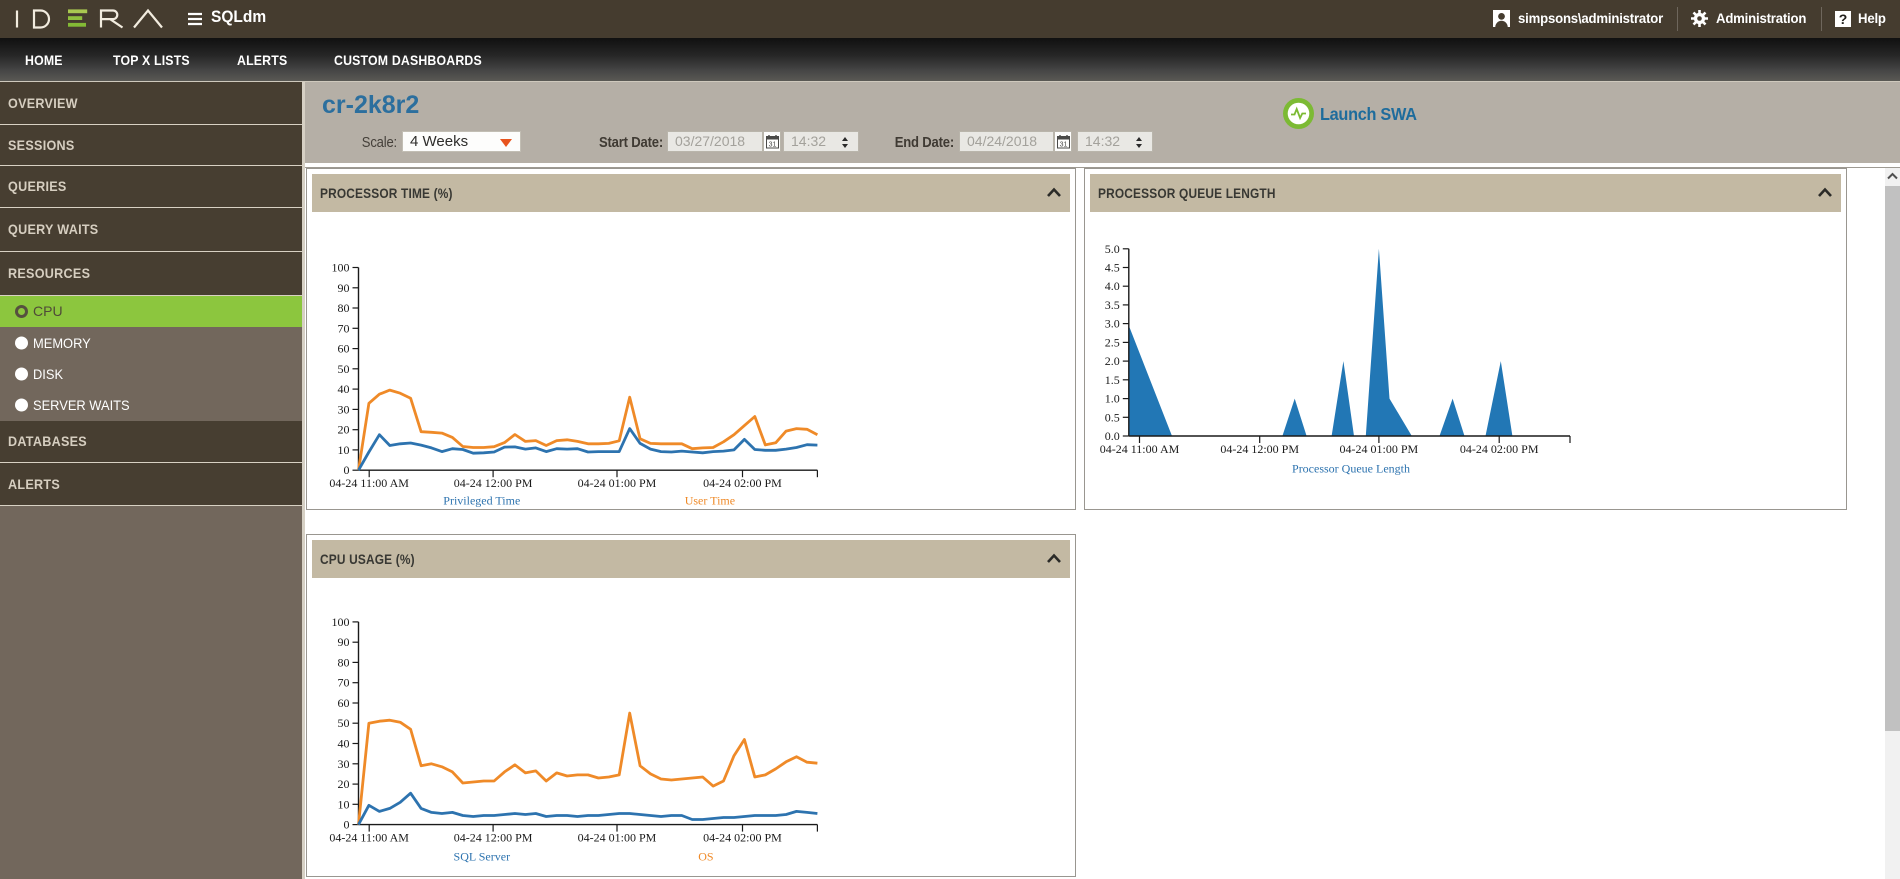 The height and width of the screenshot is (879, 1900). Describe the element at coordinates (1112, 324) in the screenshot. I see `svg-text: 3.0` at that location.